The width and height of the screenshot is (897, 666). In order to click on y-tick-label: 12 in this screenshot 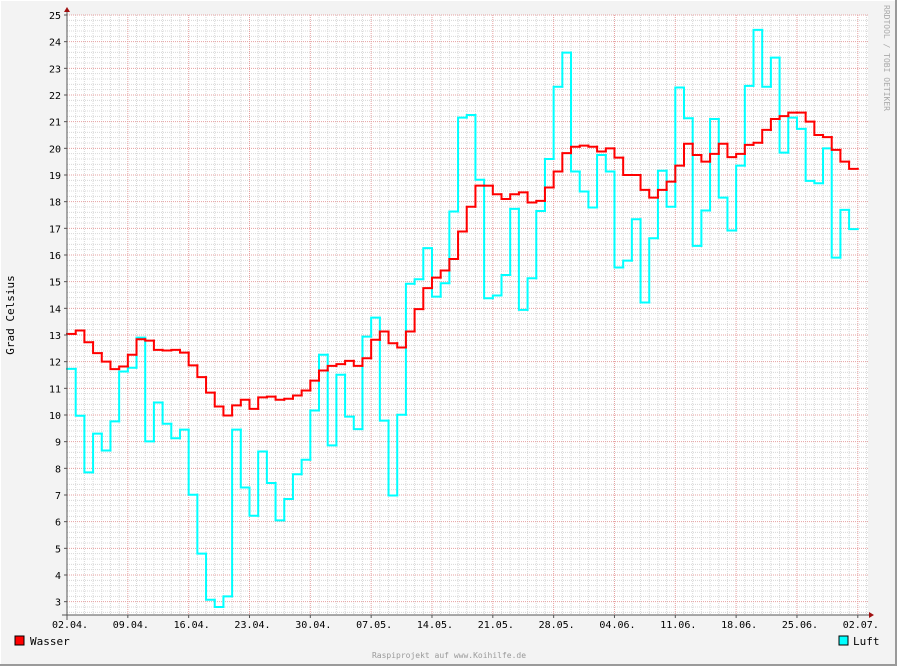, I will do `click(55, 363)`.